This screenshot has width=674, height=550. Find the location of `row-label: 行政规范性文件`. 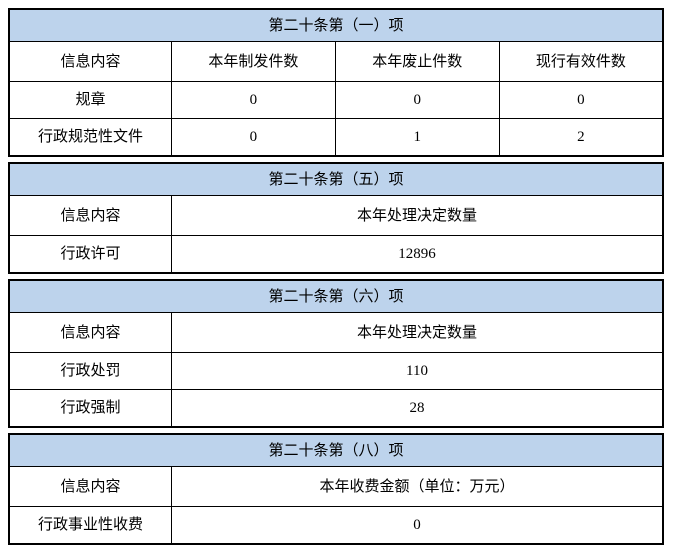

row-label: 行政规范性文件 is located at coordinates (90, 137).